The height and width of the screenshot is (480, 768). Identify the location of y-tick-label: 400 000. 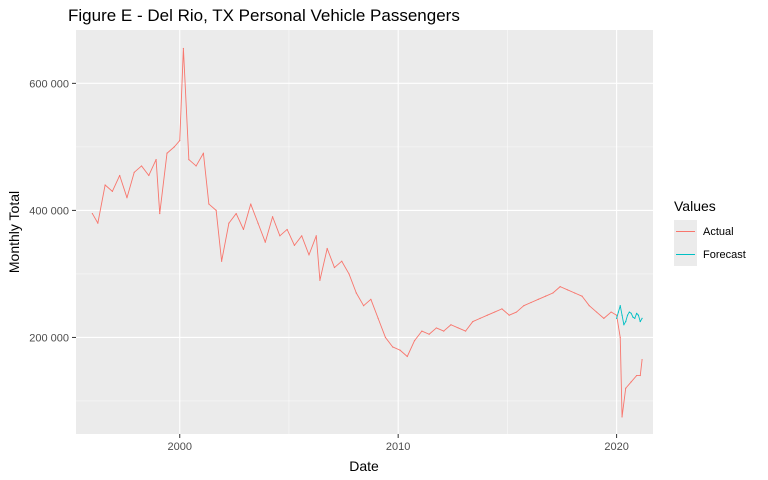
(49, 211).